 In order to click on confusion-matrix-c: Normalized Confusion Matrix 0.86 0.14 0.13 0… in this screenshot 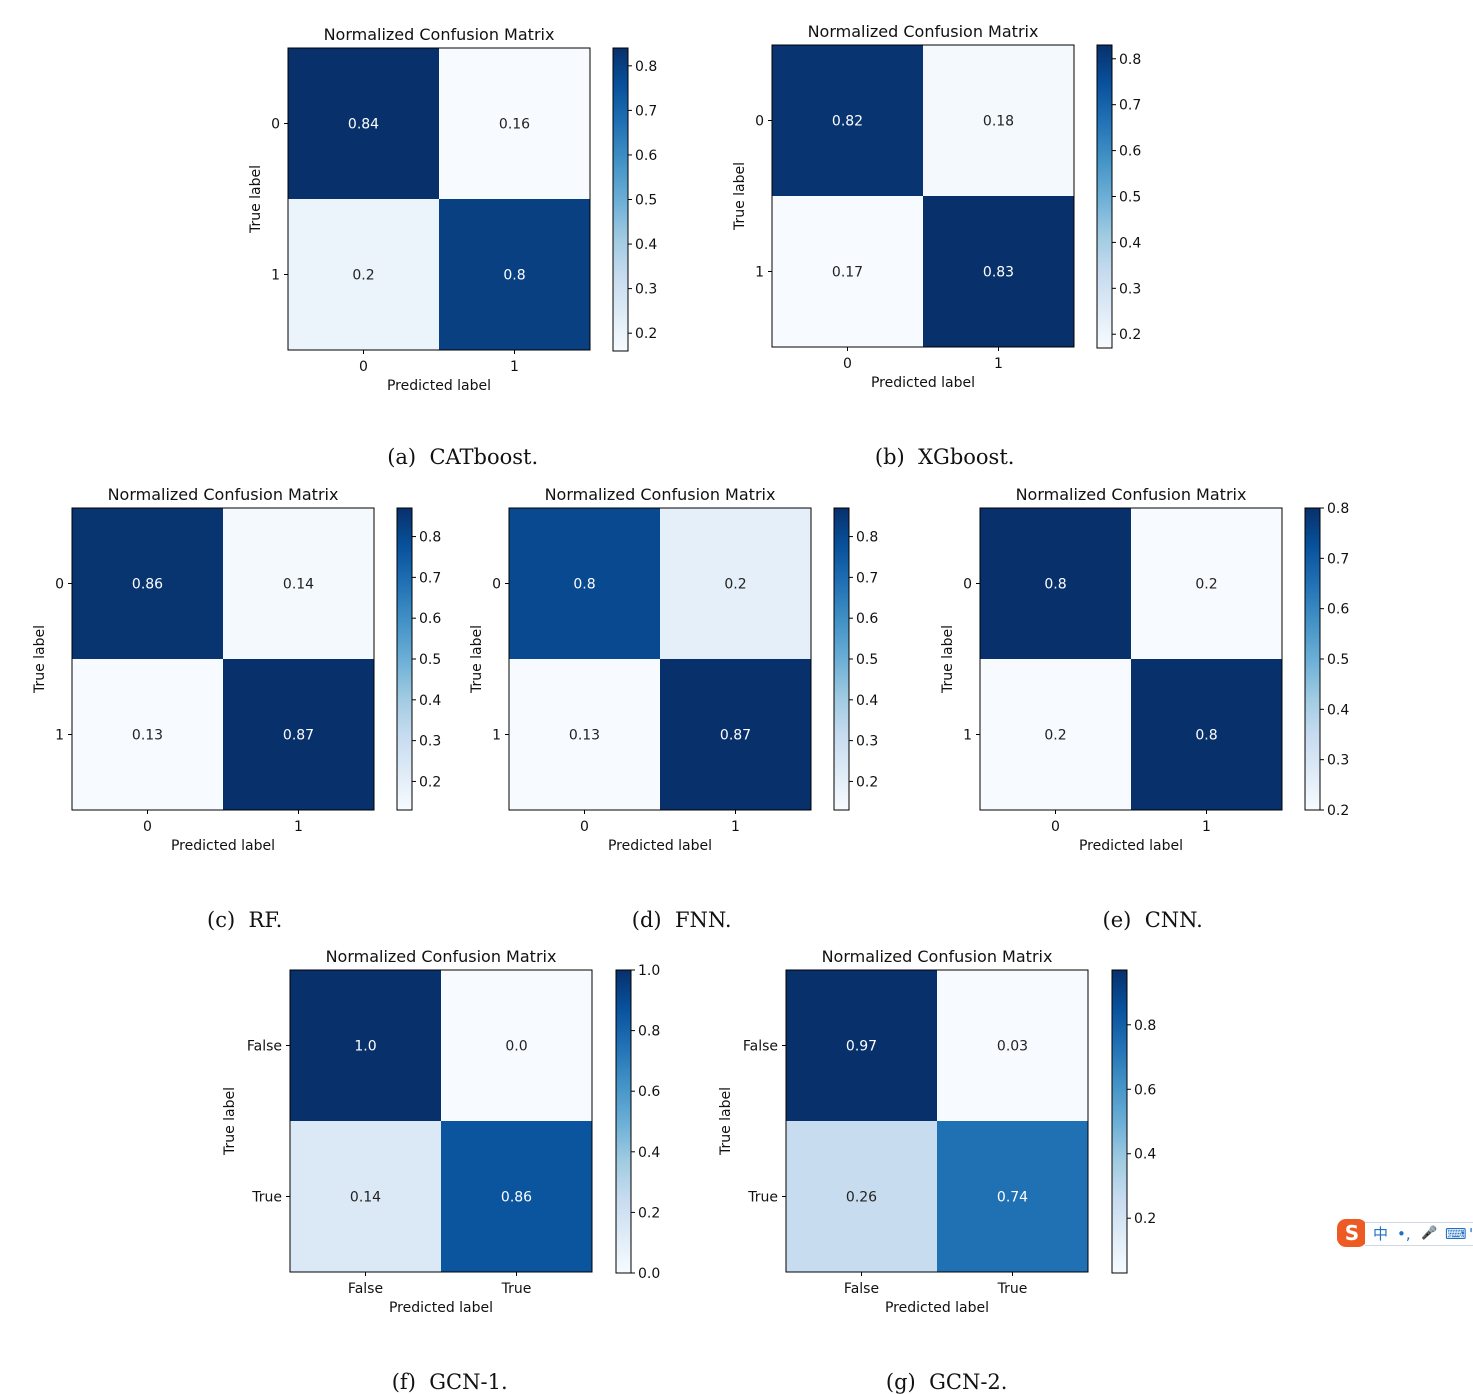, I will do `click(236, 669)`.